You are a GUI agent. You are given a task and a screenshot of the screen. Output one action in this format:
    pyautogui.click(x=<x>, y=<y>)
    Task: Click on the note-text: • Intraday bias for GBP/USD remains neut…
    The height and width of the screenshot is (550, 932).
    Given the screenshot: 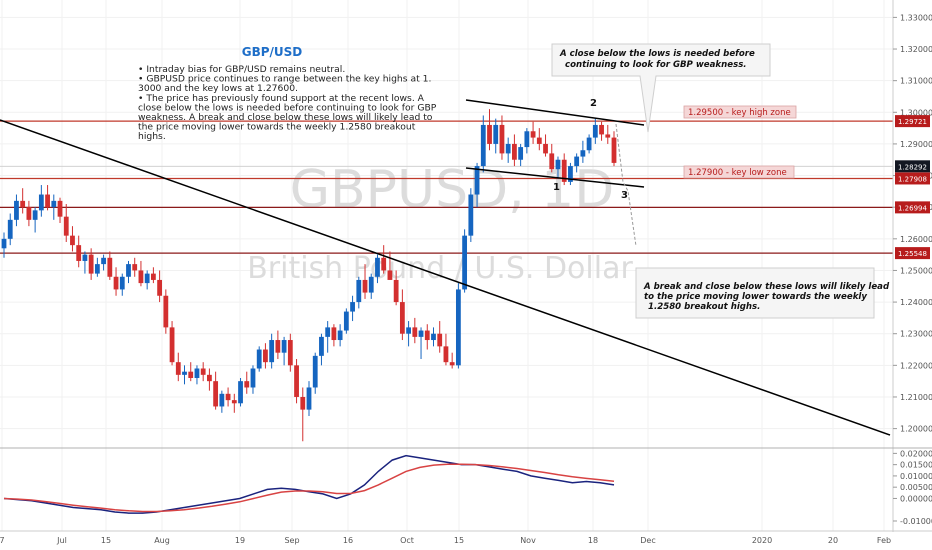 What is the action you would take?
    pyautogui.click(x=287, y=103)
    